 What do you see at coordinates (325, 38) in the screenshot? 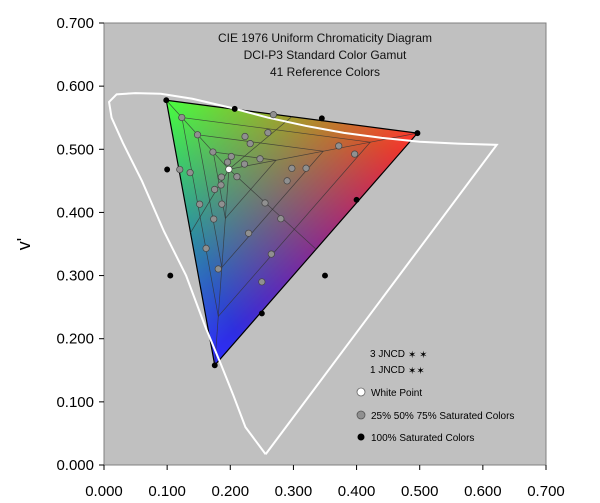
I see `chart-title-line-1: CIE 1976 Uniform Chromaticity Diagram` at bounding box center [325, 38].